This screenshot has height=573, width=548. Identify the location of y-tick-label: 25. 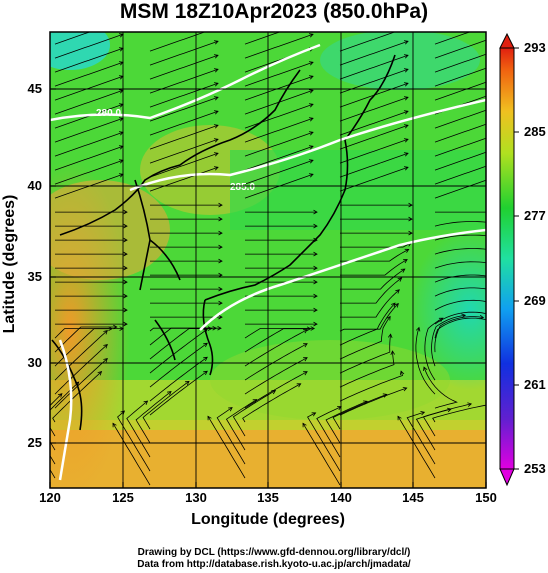
(34, 442).